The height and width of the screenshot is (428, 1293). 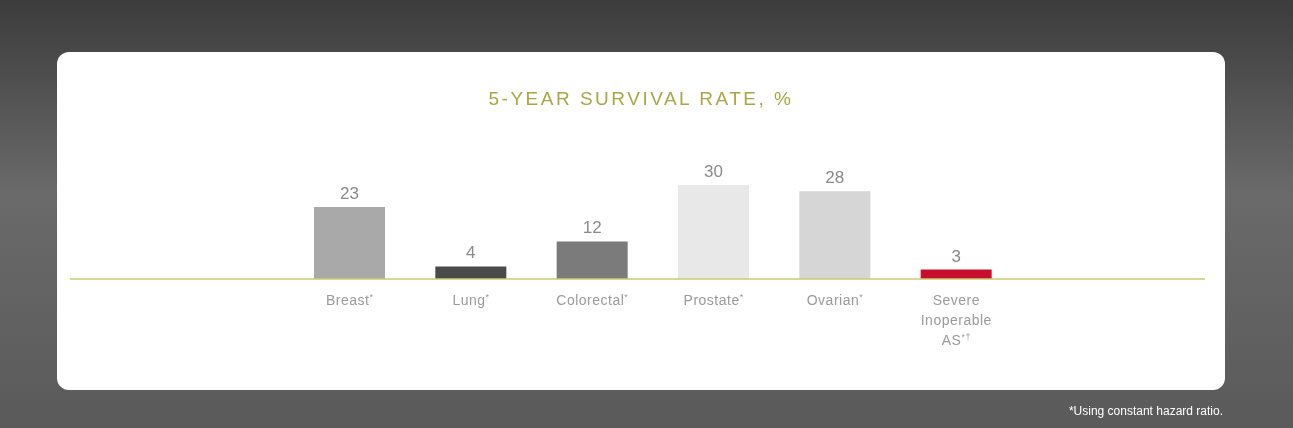 What do you see at coordinates (641, 99) in the screenshot?
I see `chart-title: 5-YEAR SURVIVAL RATE, %` at bounding box center [641, 99].